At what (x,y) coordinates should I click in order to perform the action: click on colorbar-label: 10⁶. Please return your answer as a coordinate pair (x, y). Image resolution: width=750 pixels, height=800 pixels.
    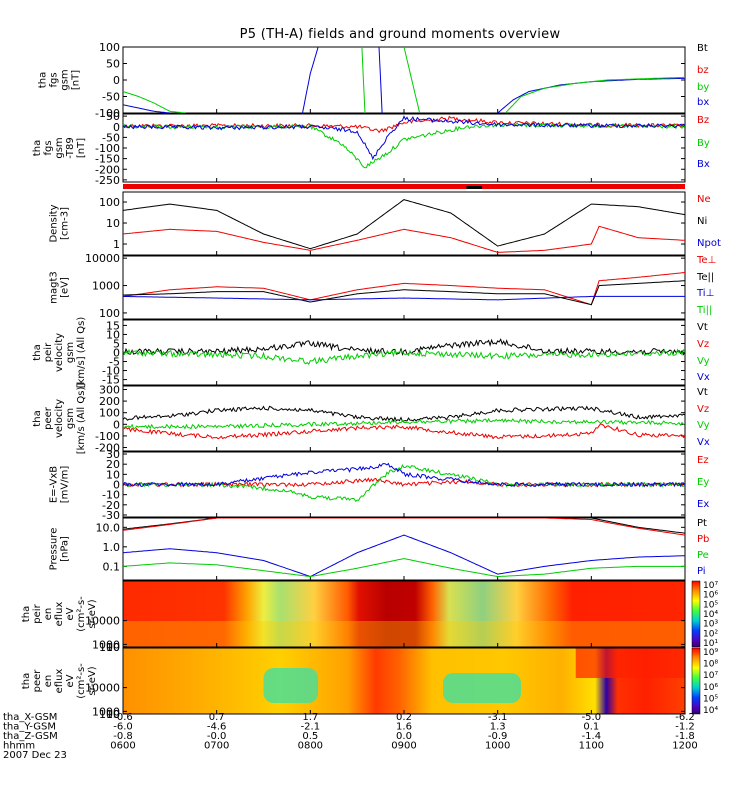
    Looking at the image, I should click on (710, 688).